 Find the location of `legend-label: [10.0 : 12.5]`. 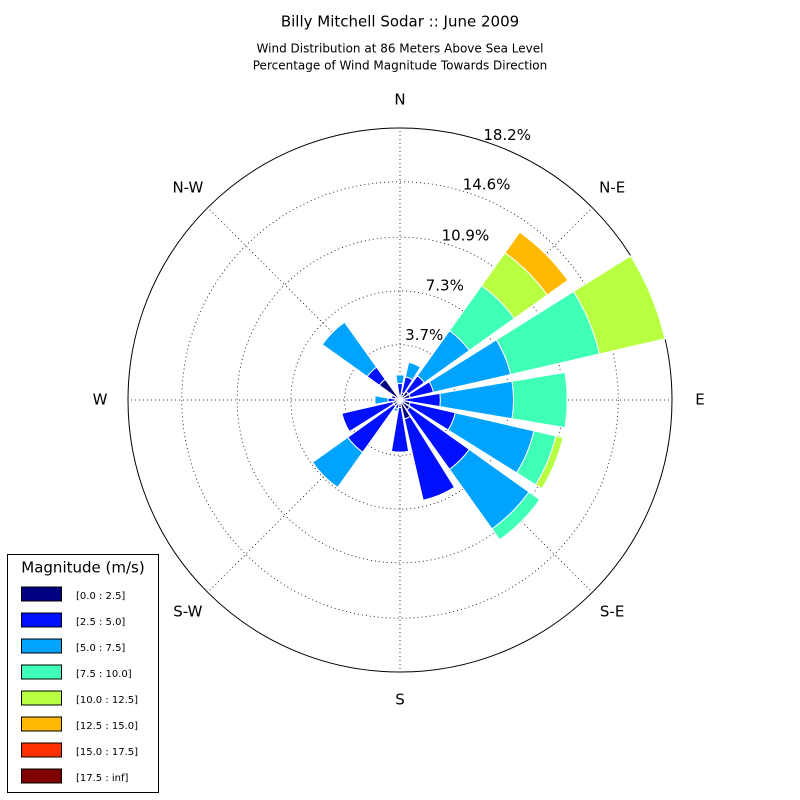

legend-label: [10.0 : 12.5] is located at coordinates (107, 700).